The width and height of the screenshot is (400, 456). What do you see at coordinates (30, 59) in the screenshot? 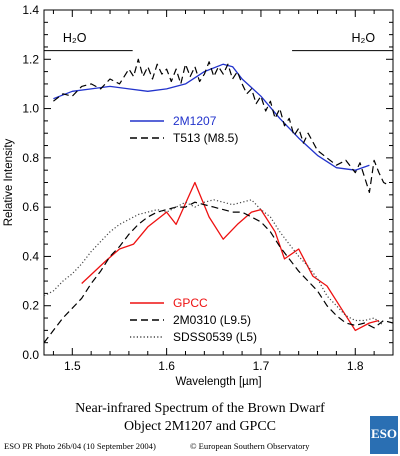
I see `y-tick-label: 1.2` at bounding box center [30, 59].